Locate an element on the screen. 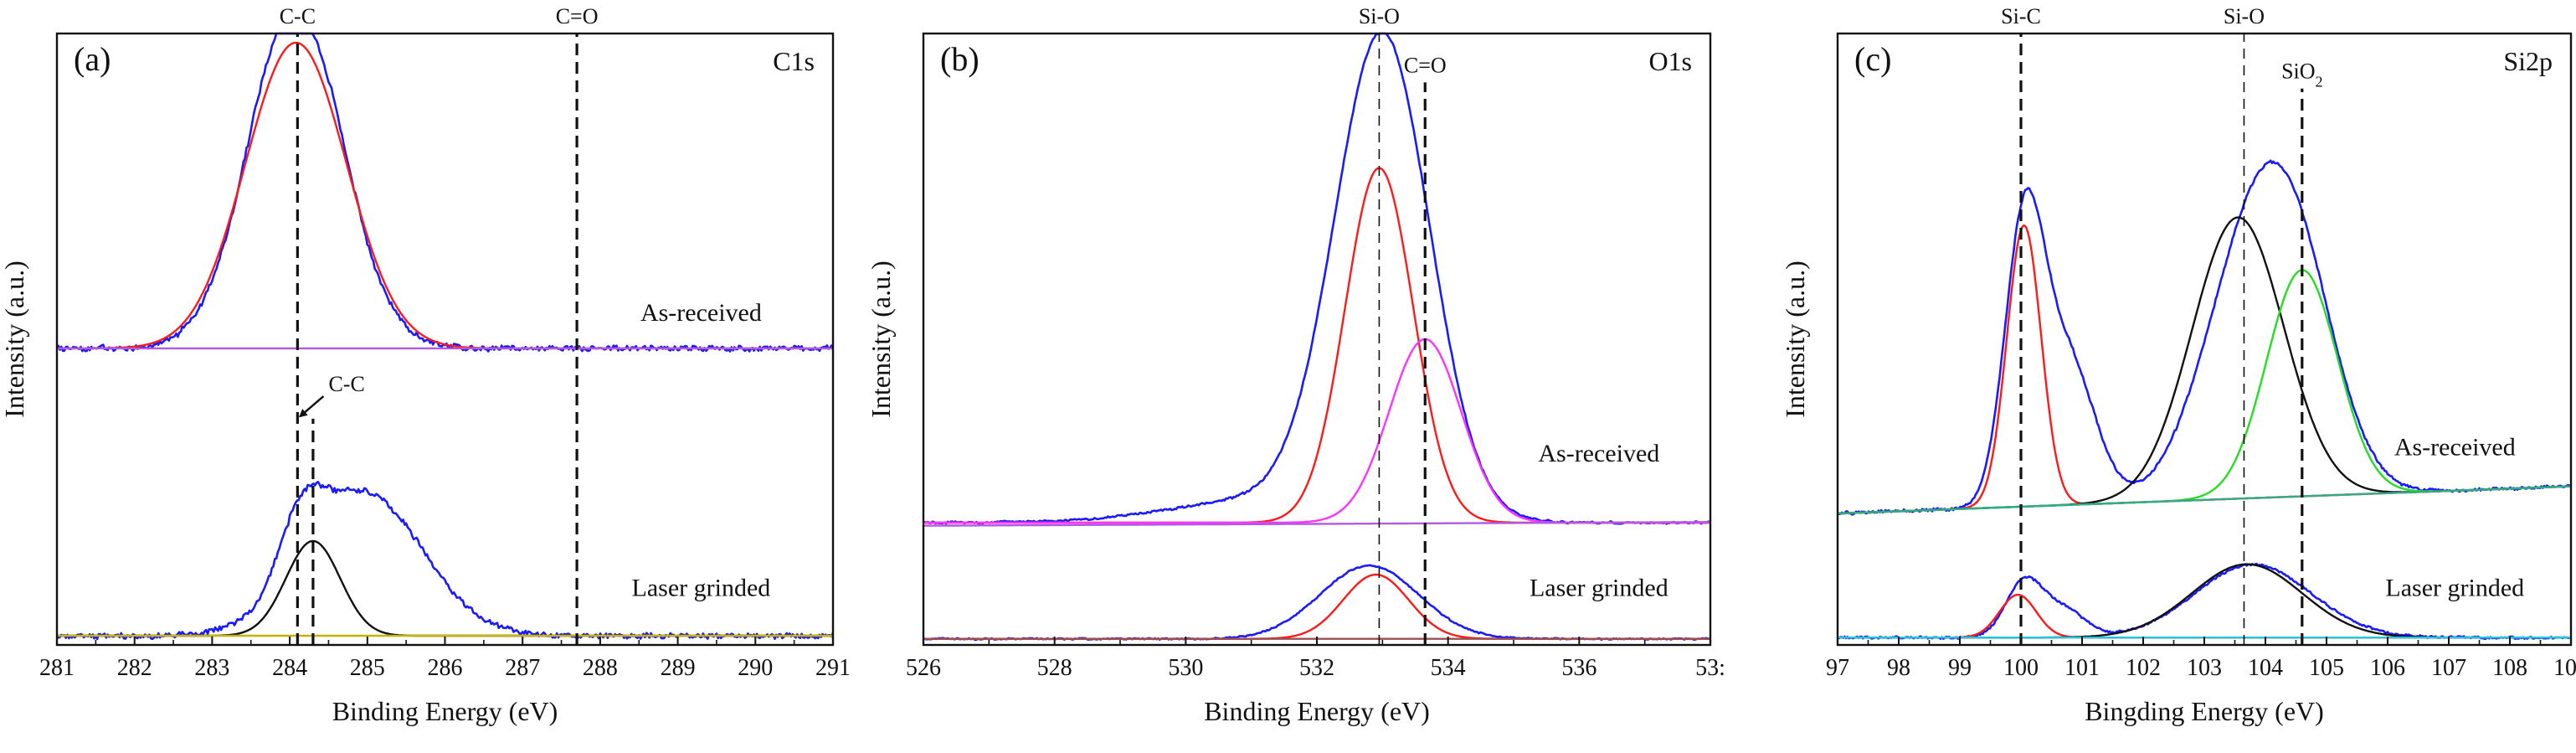 This screenshot has width=2576, height=753. x-tick-label: 108 is located at coordinates (2510, 668).